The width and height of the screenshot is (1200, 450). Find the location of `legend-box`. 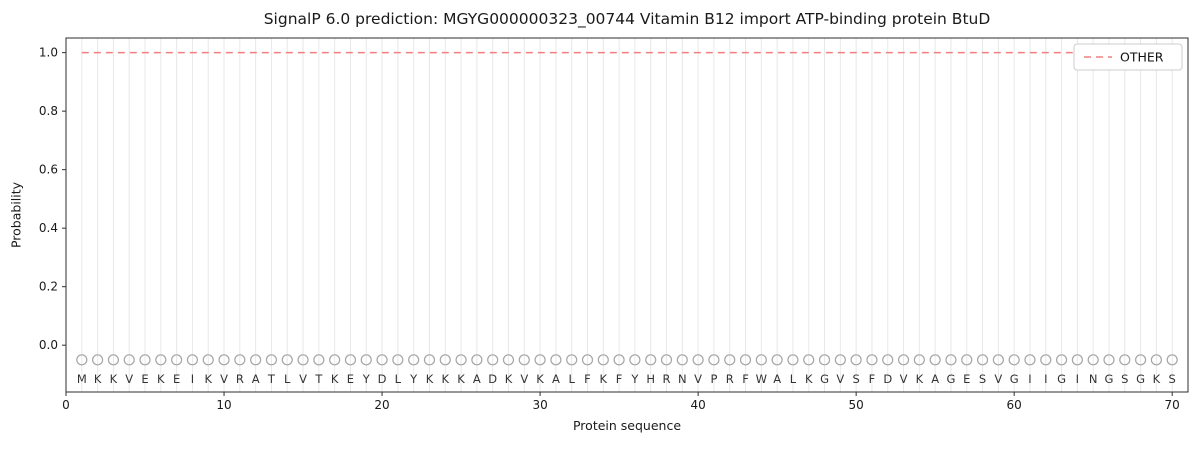

legend-box is located at coordinates (1128, 57).